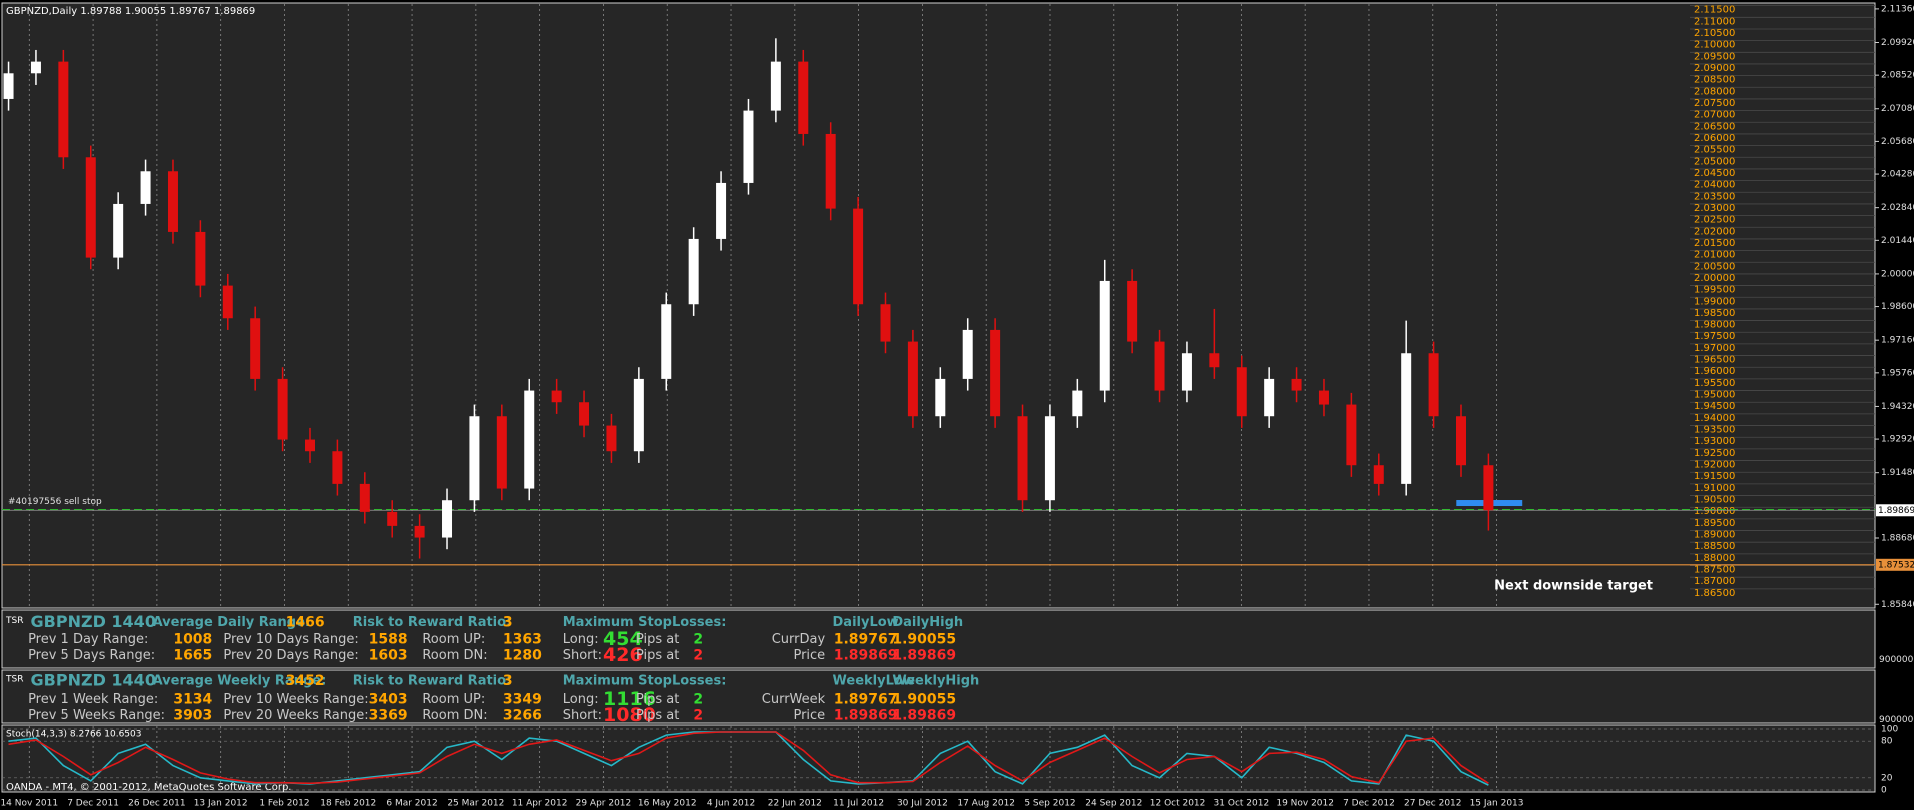 The height and width of the screenshot is (810, 1914). Describe the element at coordinates (1897, 440) in the screenshot. I see `y-tick-label: 1.92920` at that location.